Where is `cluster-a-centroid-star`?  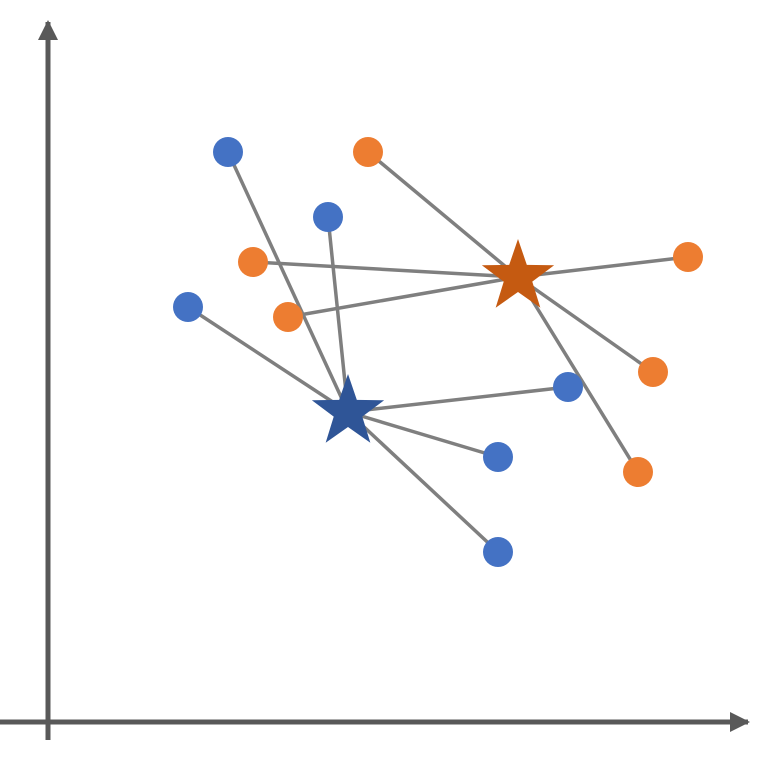 cluster-a-centroid-star is located at coordinates (348, 408).